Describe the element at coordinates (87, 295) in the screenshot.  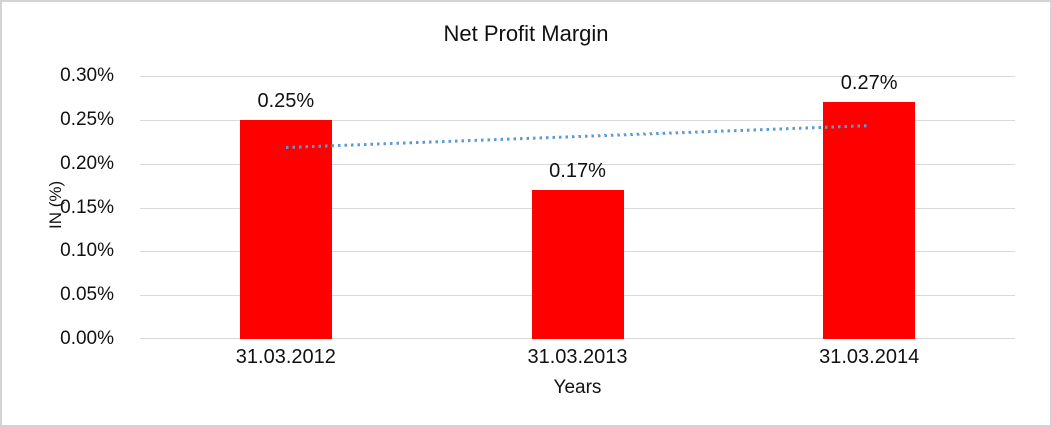
I see `y-tick-label: 0.05%` at that location.